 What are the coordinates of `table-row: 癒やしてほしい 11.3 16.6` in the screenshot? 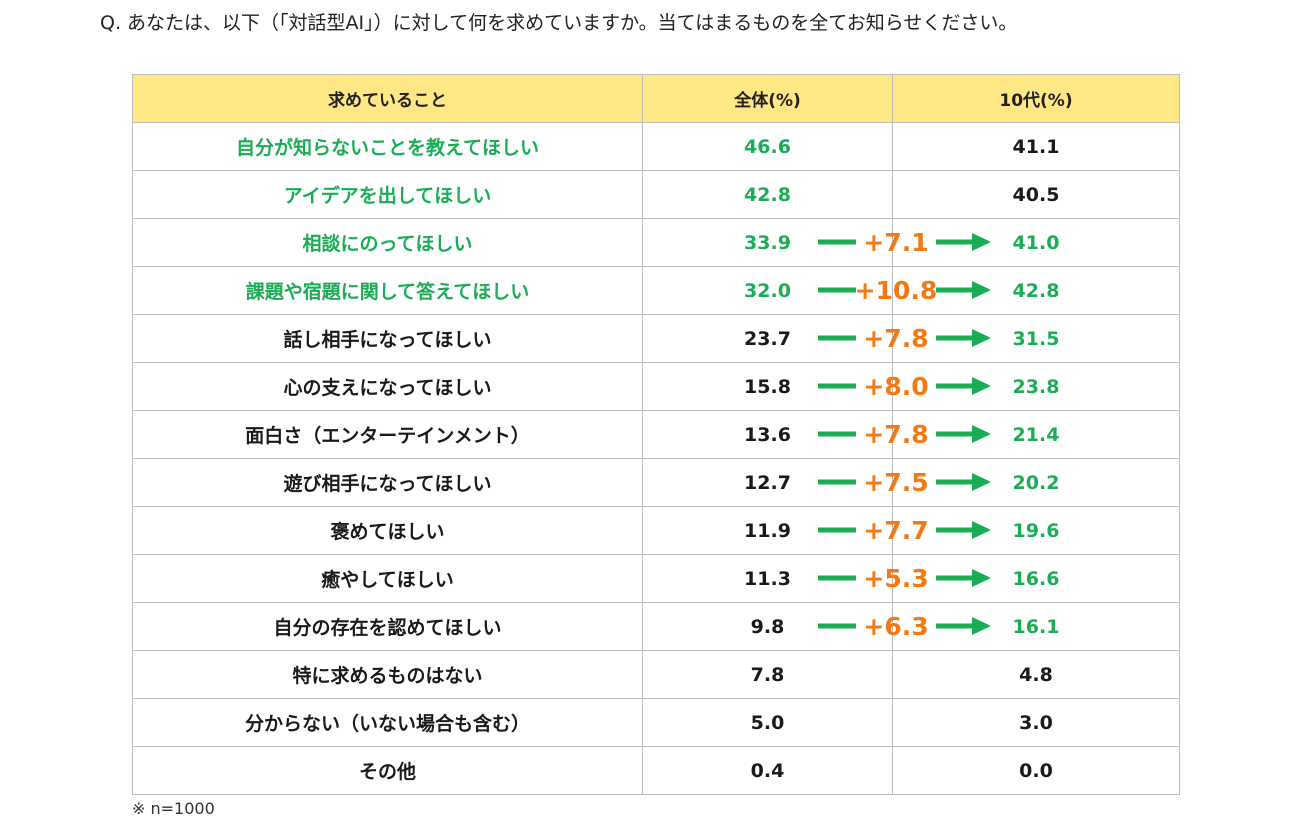 It's located at (656, 578).